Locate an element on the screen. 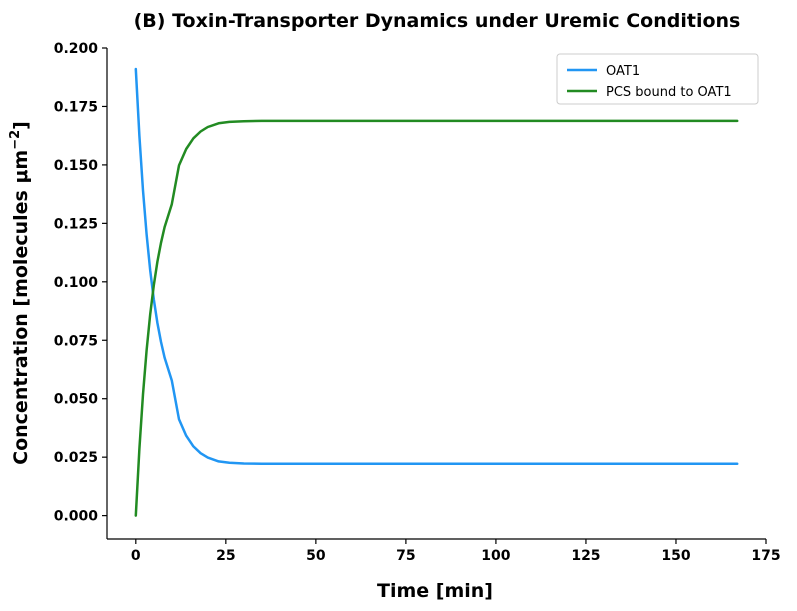 This screenshot has height=611, width=797. x-tick-label: 50 is located at coordinates (316, 556).